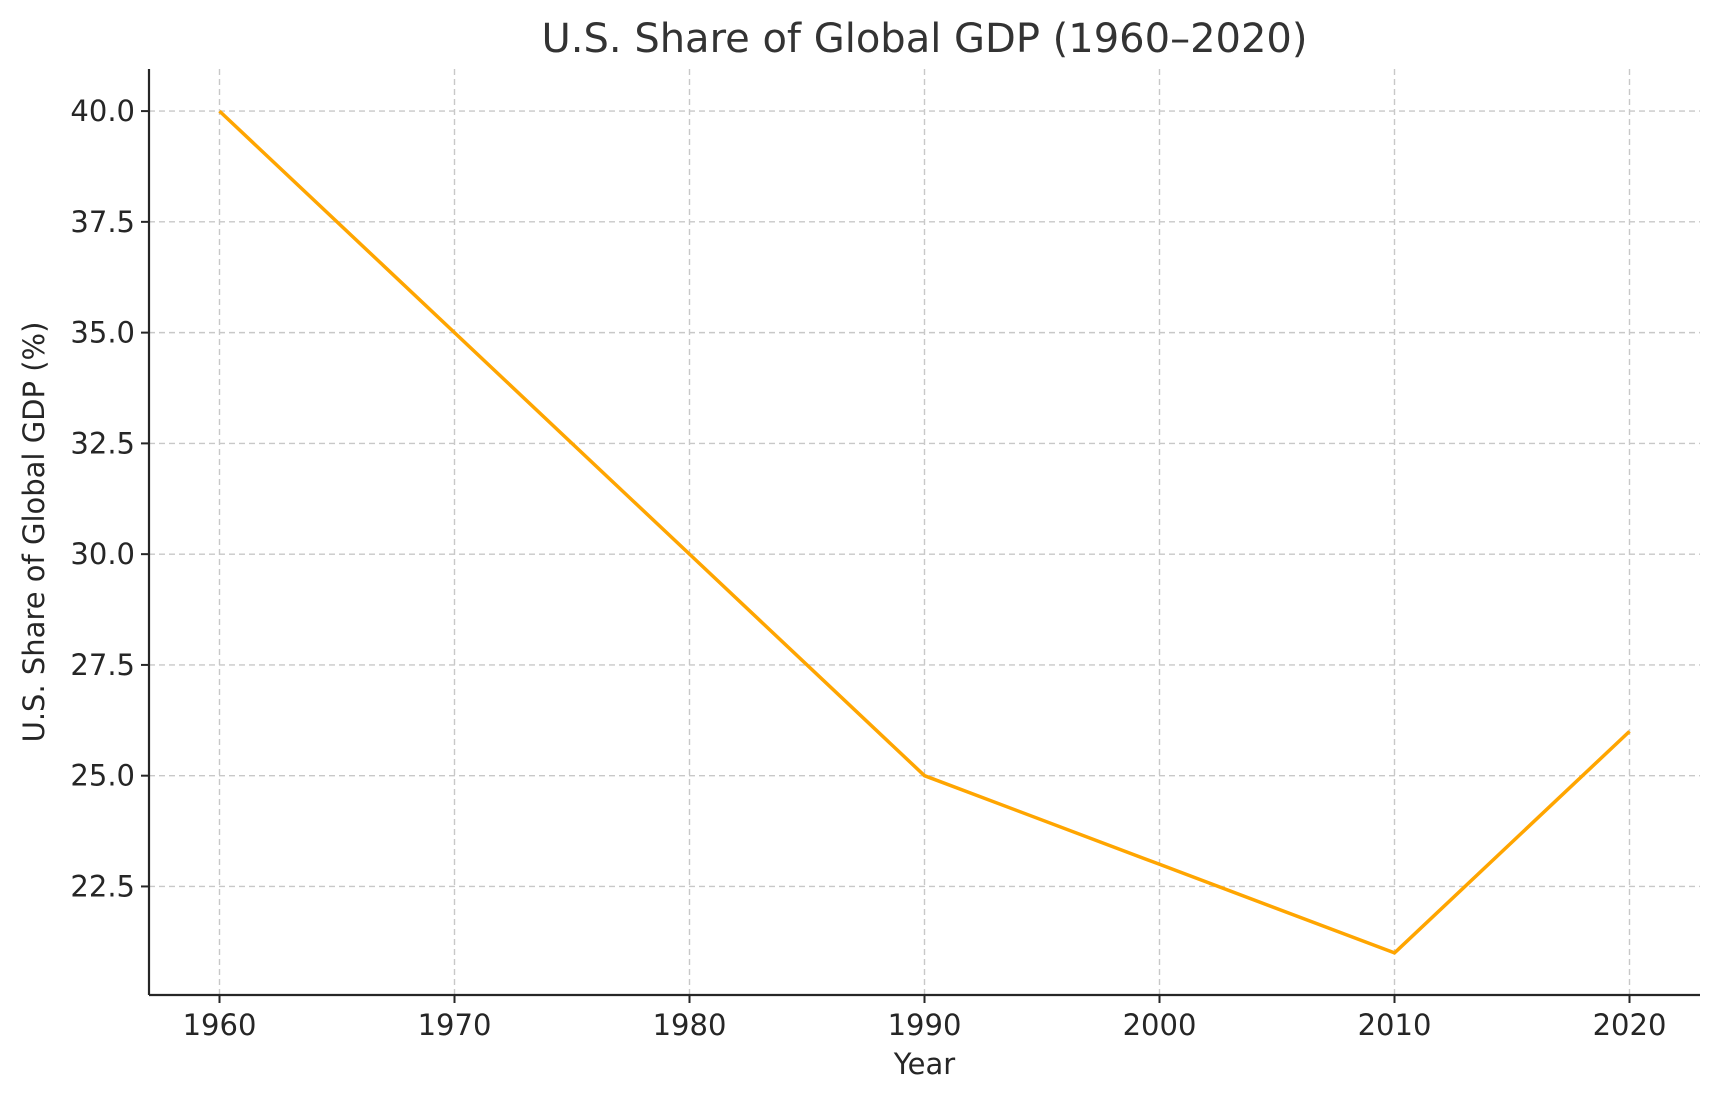 The width and height of the screenshot is (1718, 1101). Describe the element at coordinates (34, 532) in the screenshot. I see `y-axis-label: U.S. Share of Global GDP (%)` at that location.